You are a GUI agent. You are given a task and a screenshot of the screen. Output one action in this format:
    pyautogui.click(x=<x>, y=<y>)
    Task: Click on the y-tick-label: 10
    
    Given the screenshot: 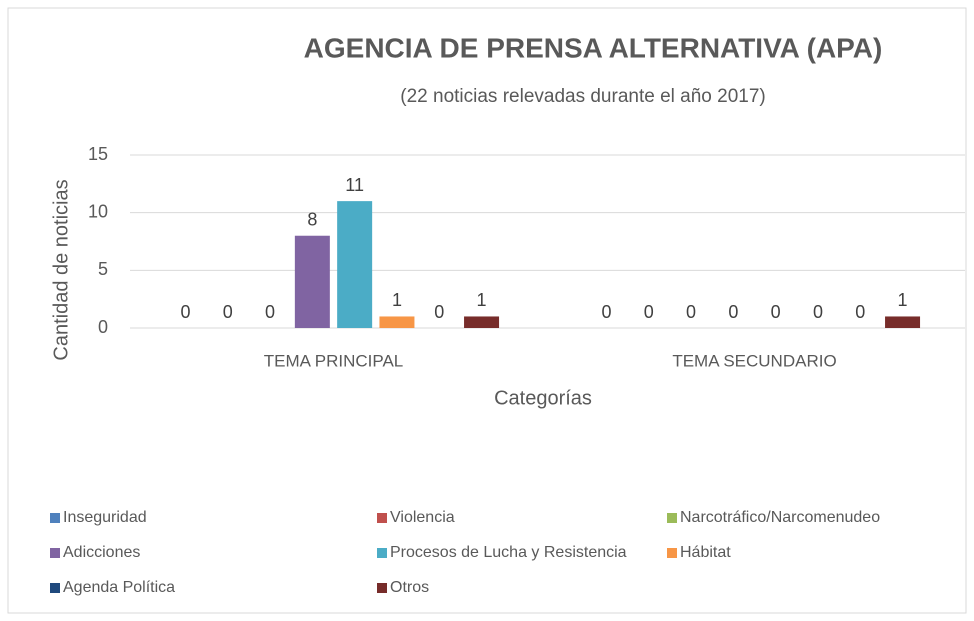 What is the action you would take?
    pyautogui.click(x=98, y=211)
    